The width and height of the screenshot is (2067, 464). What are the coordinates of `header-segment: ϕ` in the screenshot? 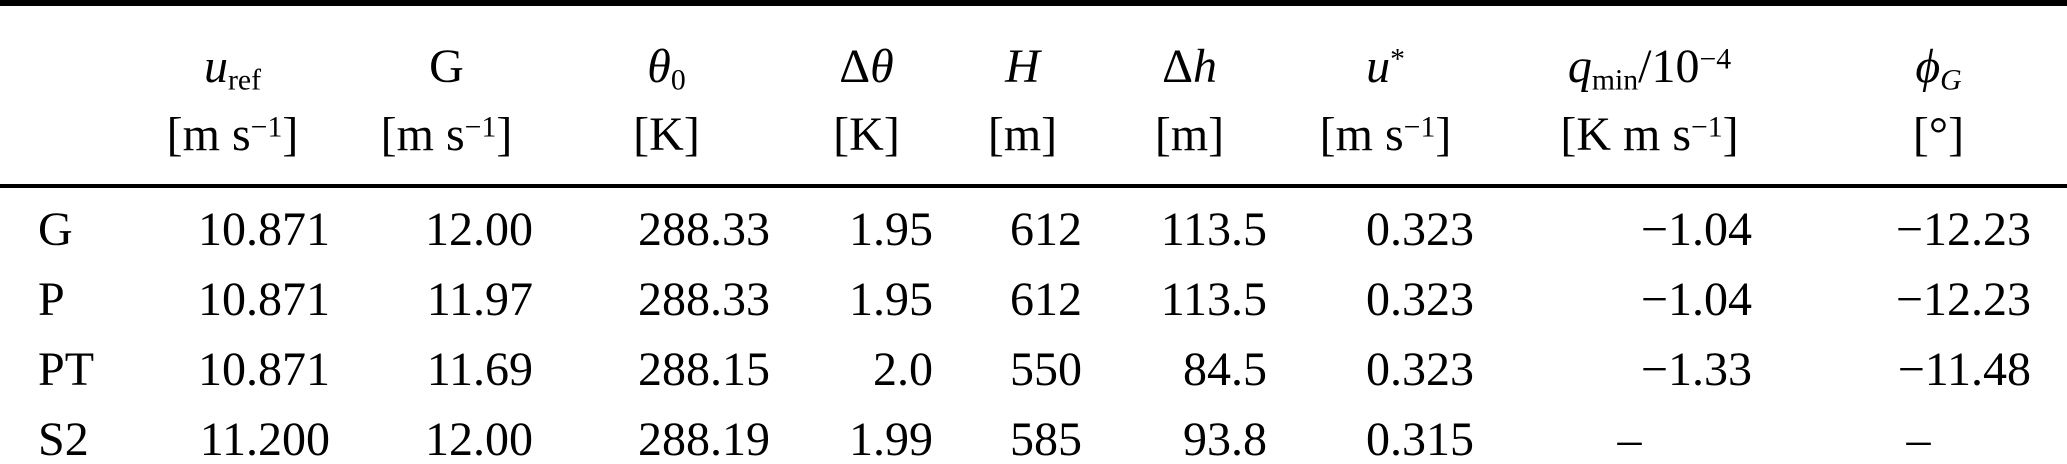 It's located at (1928, 66).